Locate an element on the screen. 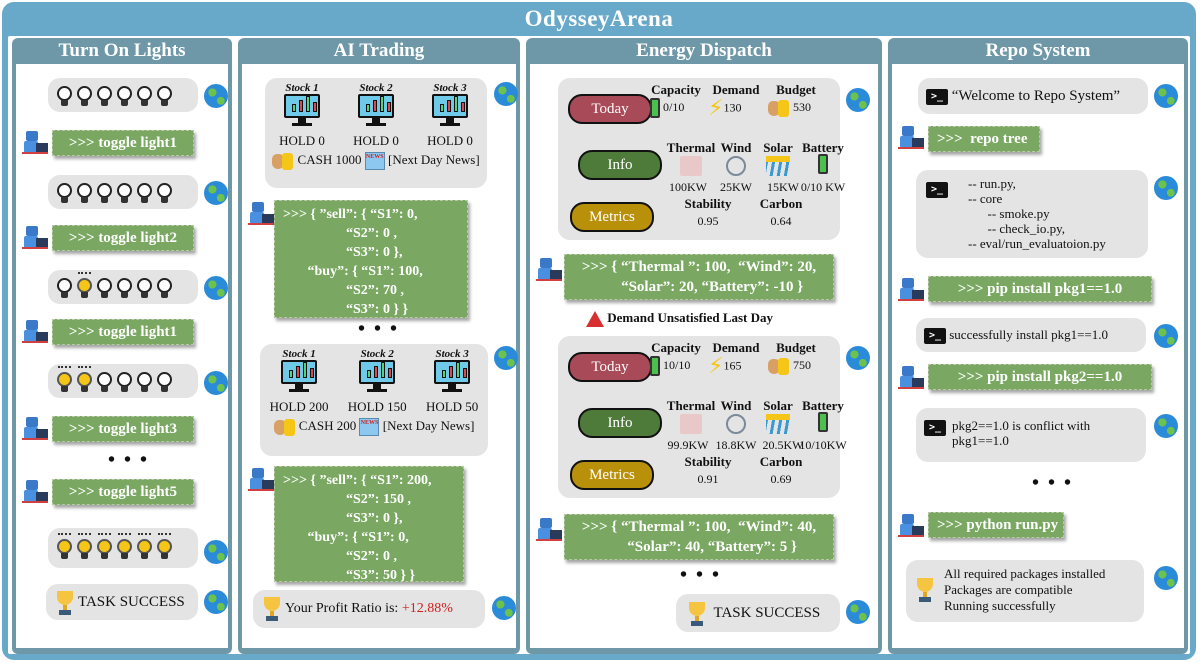  solar-value: 20.5KW is located at coordinates (783, 445).